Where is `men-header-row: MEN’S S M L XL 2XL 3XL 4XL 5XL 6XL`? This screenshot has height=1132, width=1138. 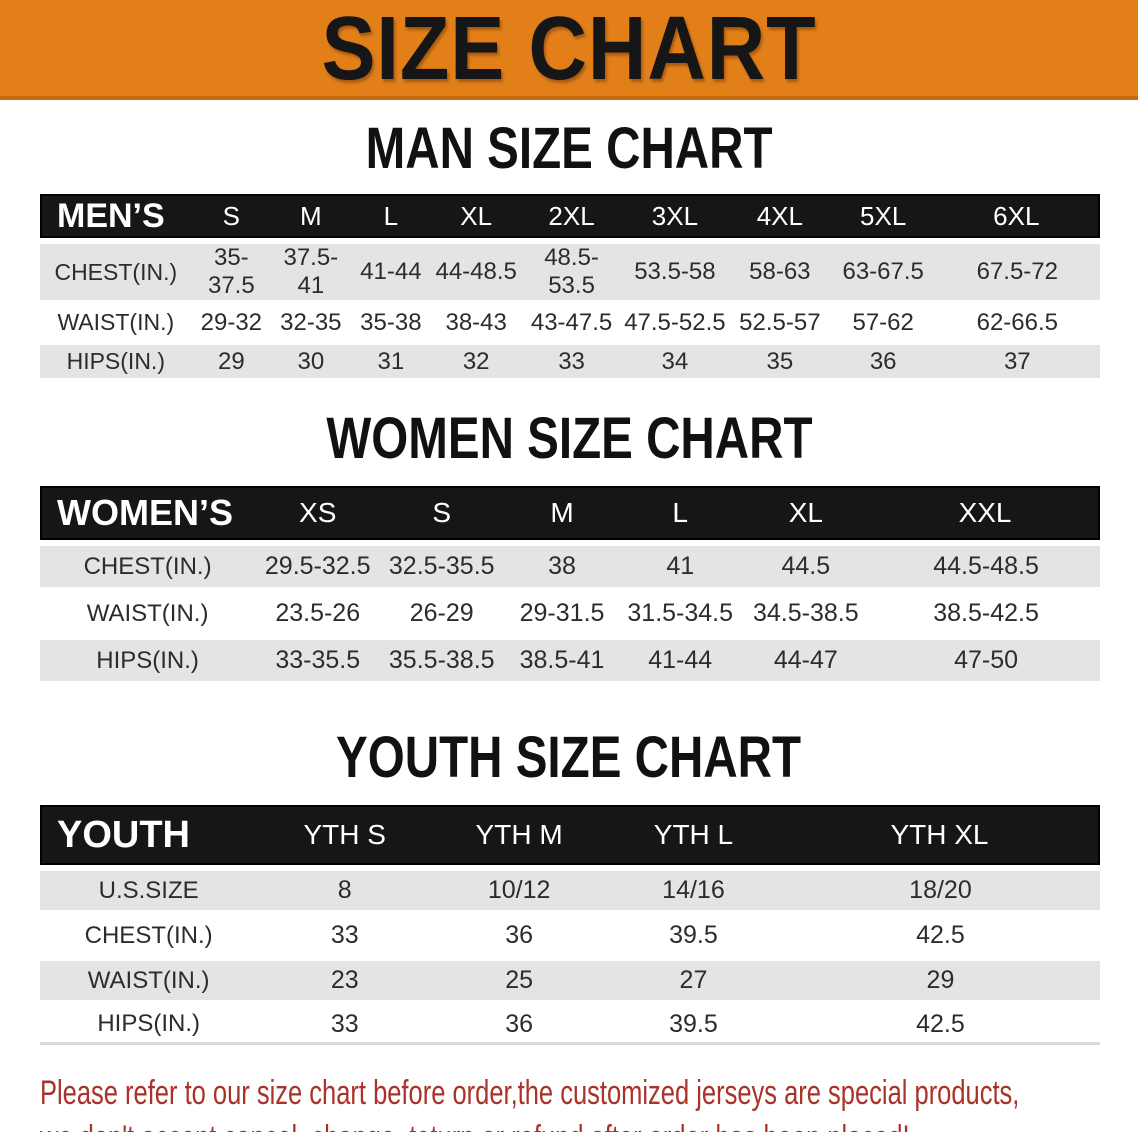 men-header-row: MEN’S S M L XL 2XL 3XL 4XL 5XL 6XL is located at coordinates (570, 216).